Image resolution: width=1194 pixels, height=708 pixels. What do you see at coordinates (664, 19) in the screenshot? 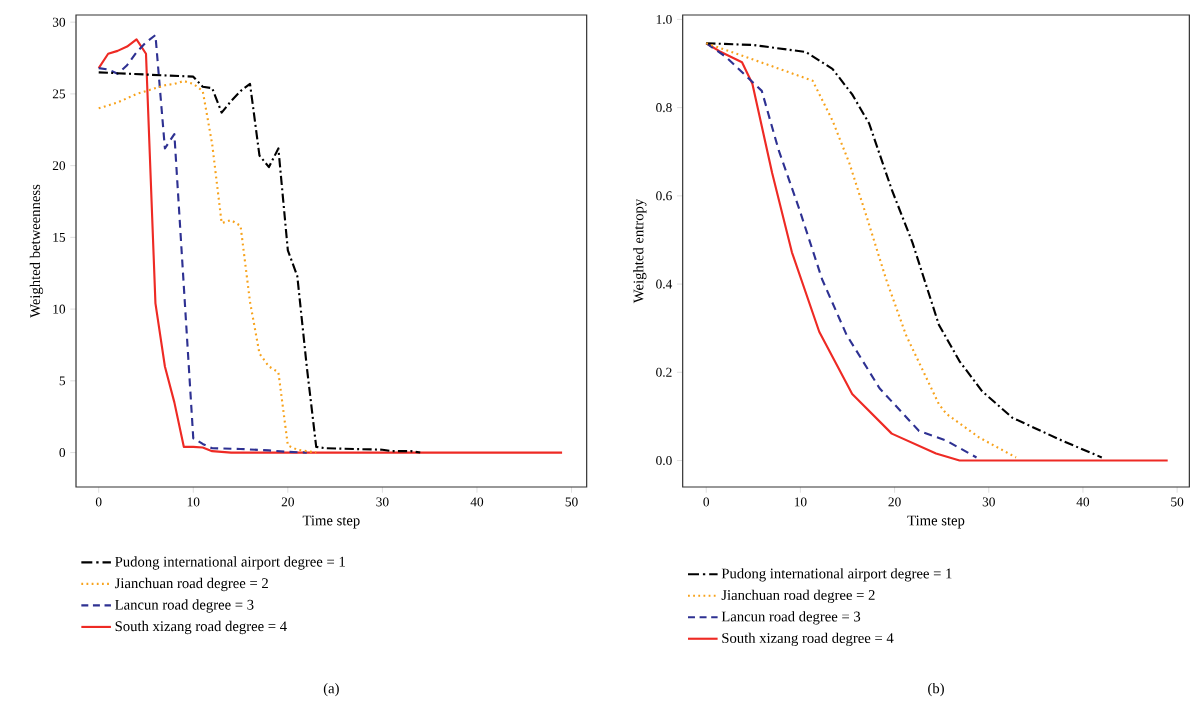
I see `y-tick-label: 1.0` at bounding box center [664, 19].